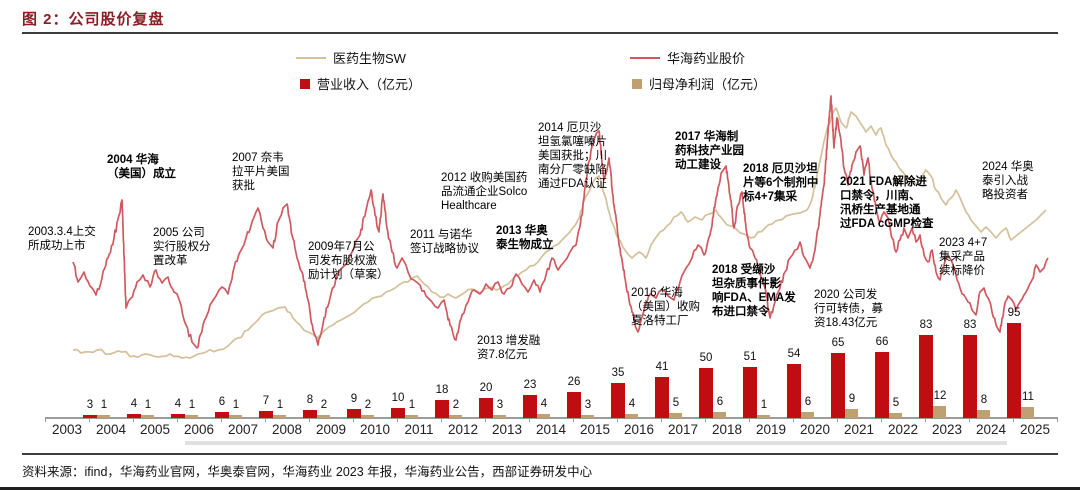 The image size is (1080, 490). Describe the element at coordinates (665, 307) in the screenshot. I see `annotation-10: 2016 华海 （美国）收购 夏洛特工厂` at that location.